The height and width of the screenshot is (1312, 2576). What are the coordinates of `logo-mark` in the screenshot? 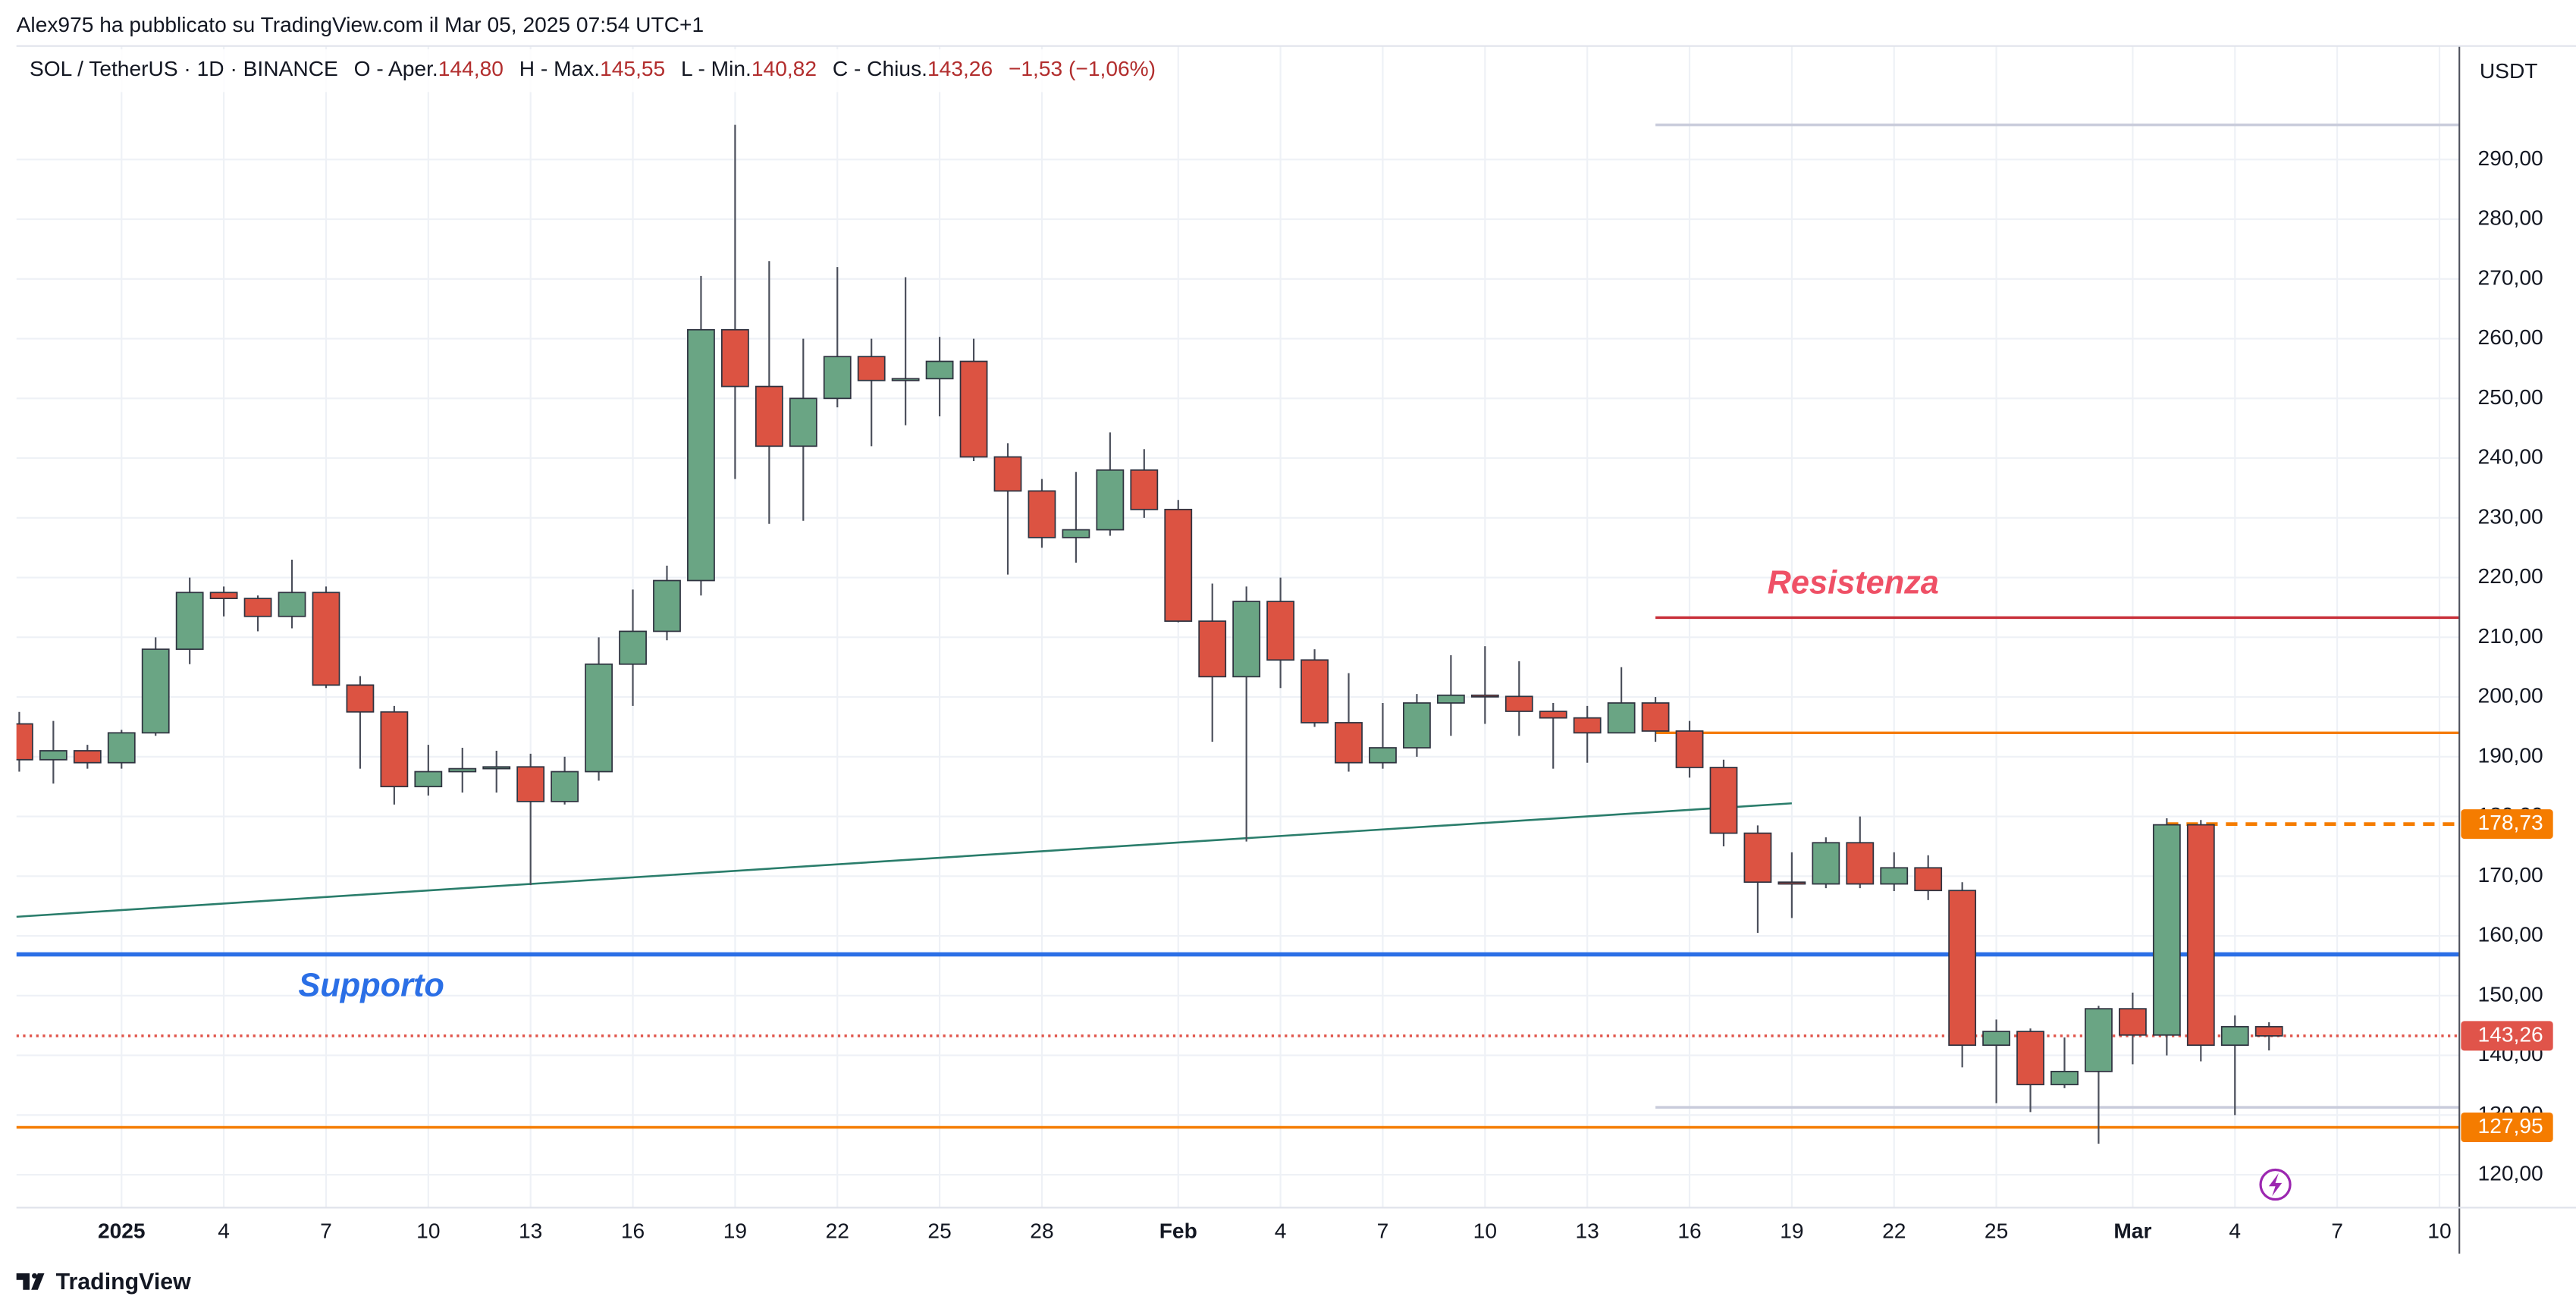 It's located at (30, 1281).